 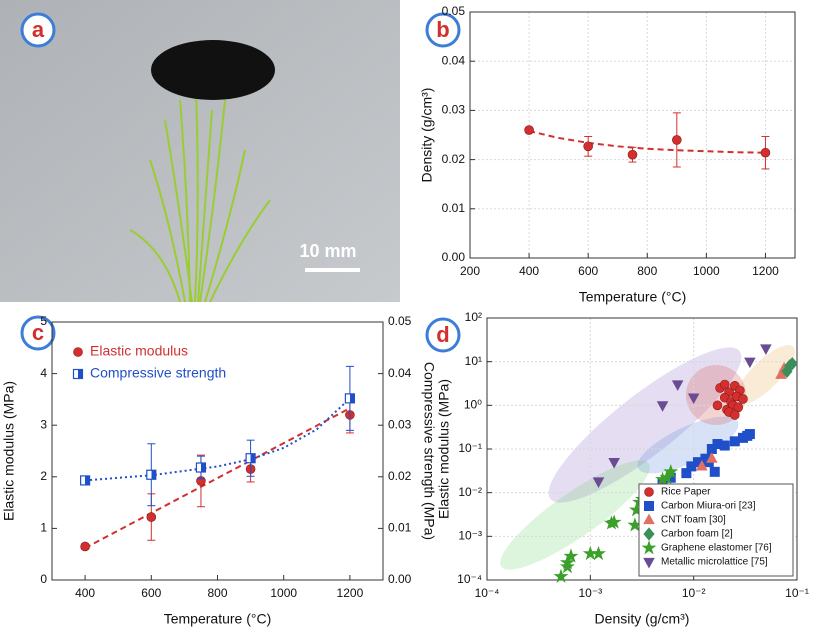 I want to click on x-axis-label: Density (g/cm³), so click(x=642, y=619).